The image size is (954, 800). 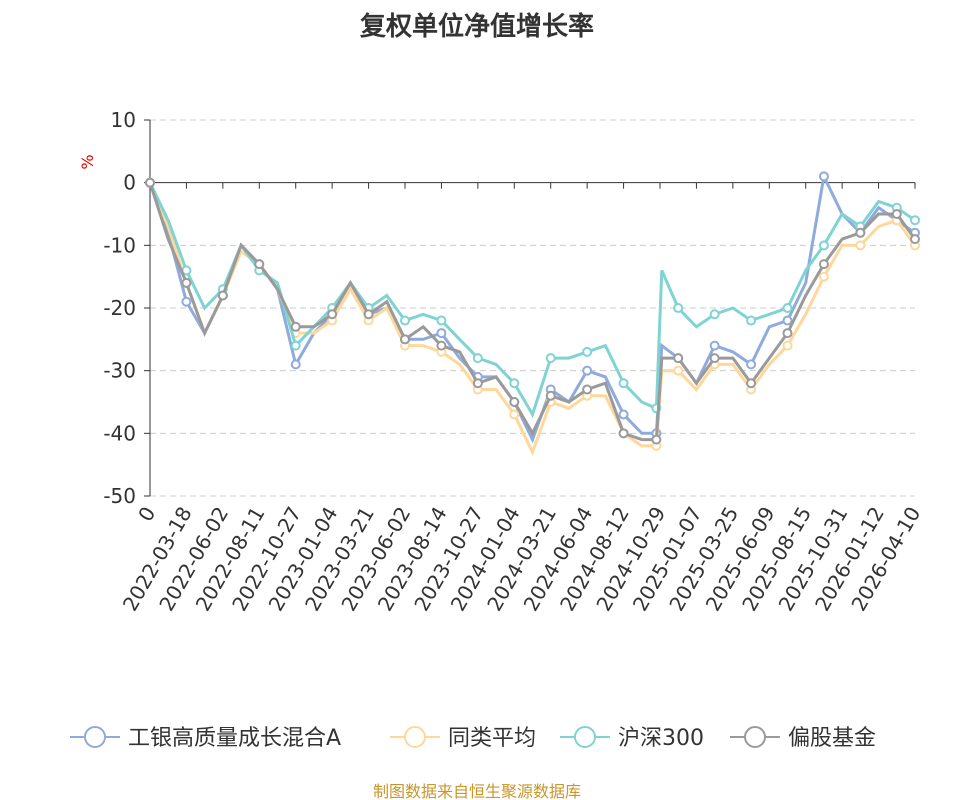 What do you see at coordinates (119, 308) in the screenshot?
I see `y-tick-label: -20` at bounding box center [119, 308].